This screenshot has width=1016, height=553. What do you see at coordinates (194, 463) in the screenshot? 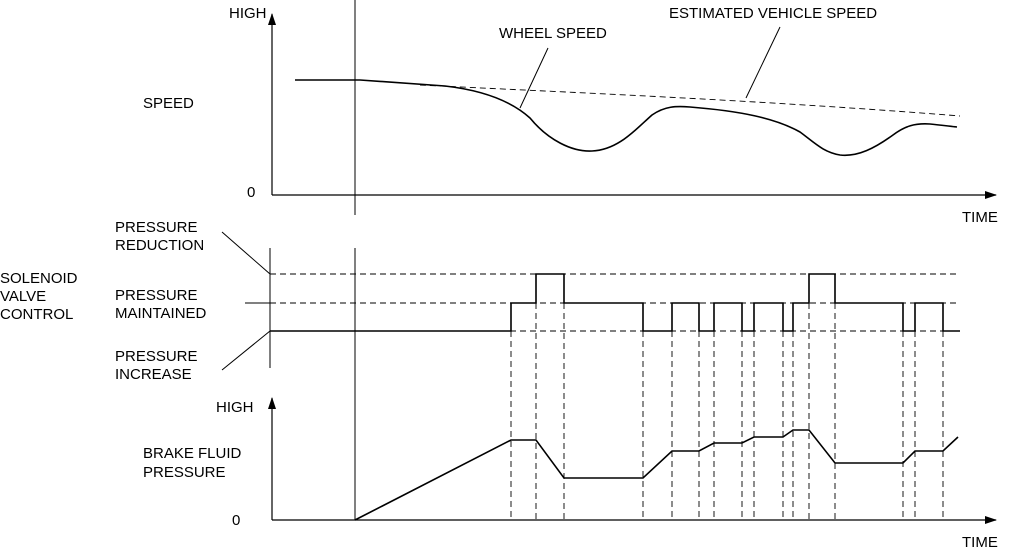
I see `brake-y-axis-label: BRAKE FLUID PRESSURE` at bounding box center [194, 463].